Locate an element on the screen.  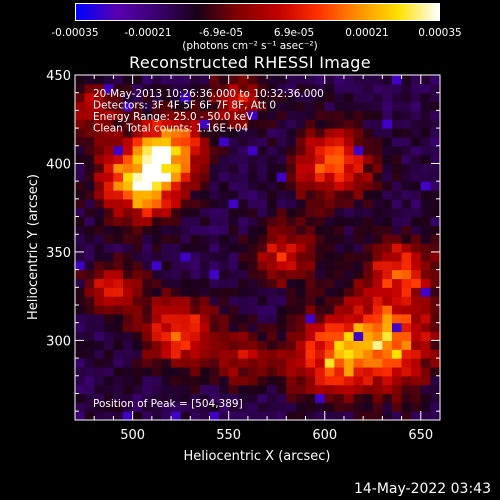
colorbar-tick-label: -0.00021 is located at coordinates (148, 33).